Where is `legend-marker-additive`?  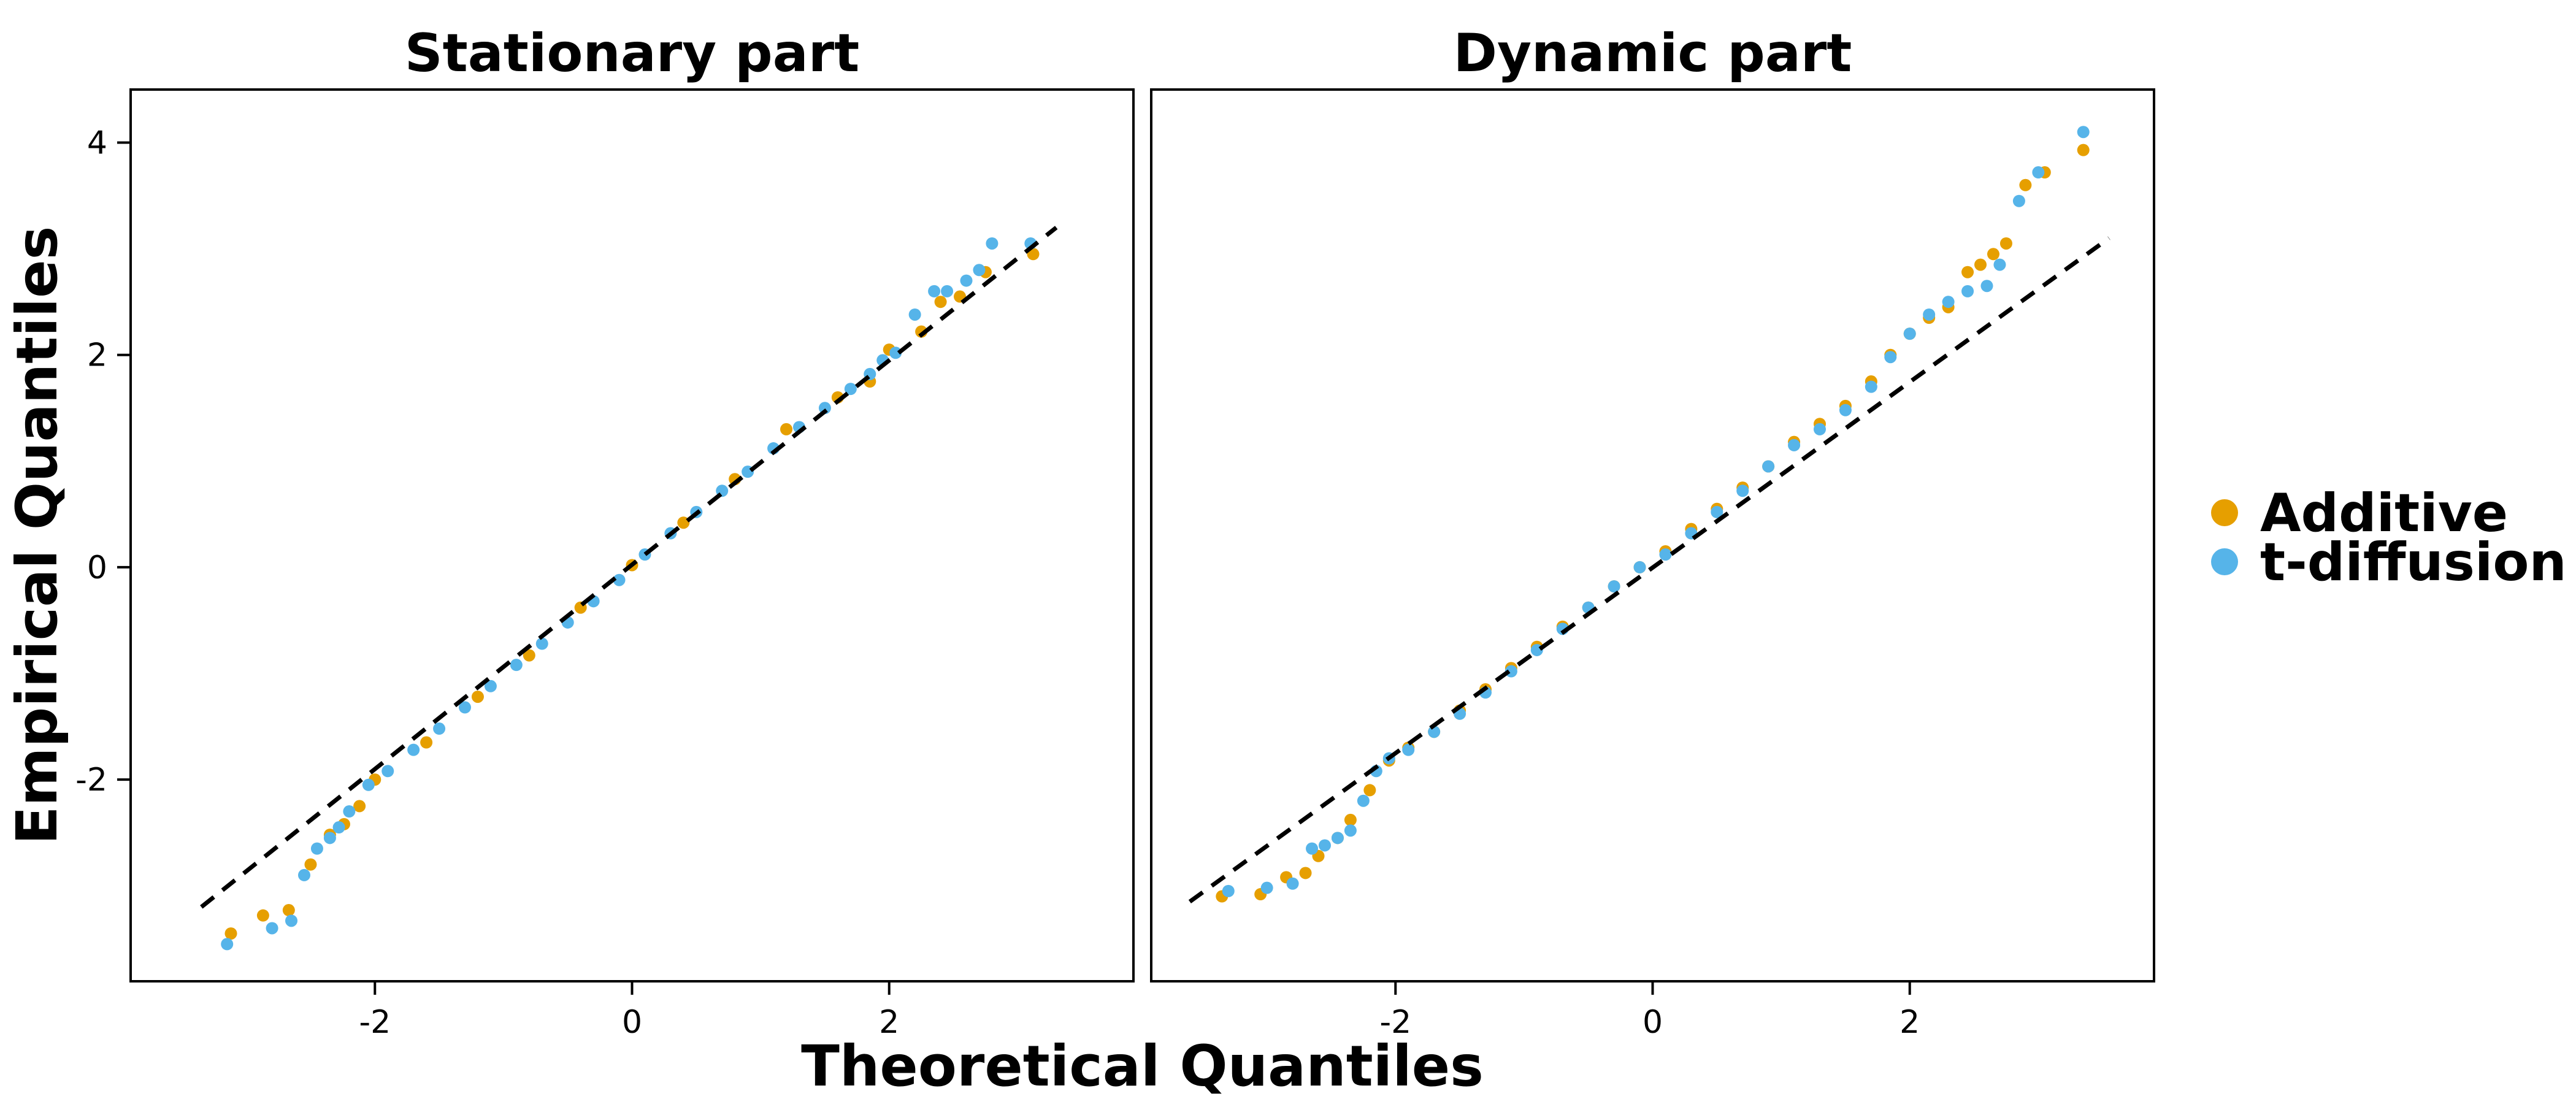
legend-marker-additive is located at coordinates (2224, 512).